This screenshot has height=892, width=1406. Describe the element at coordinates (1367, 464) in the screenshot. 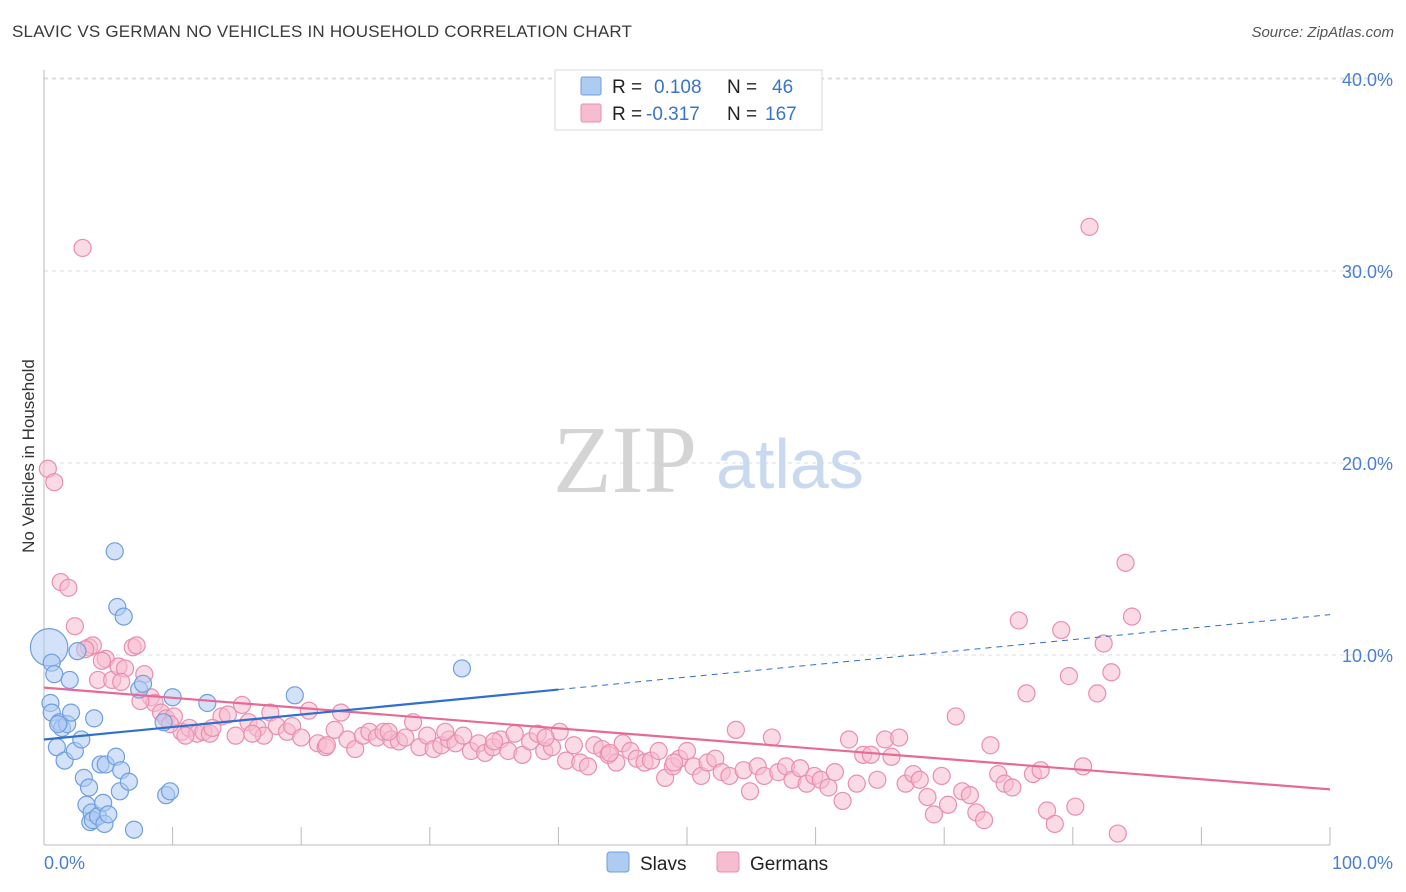

I see `y-tick-label: 20.0%` at that location.